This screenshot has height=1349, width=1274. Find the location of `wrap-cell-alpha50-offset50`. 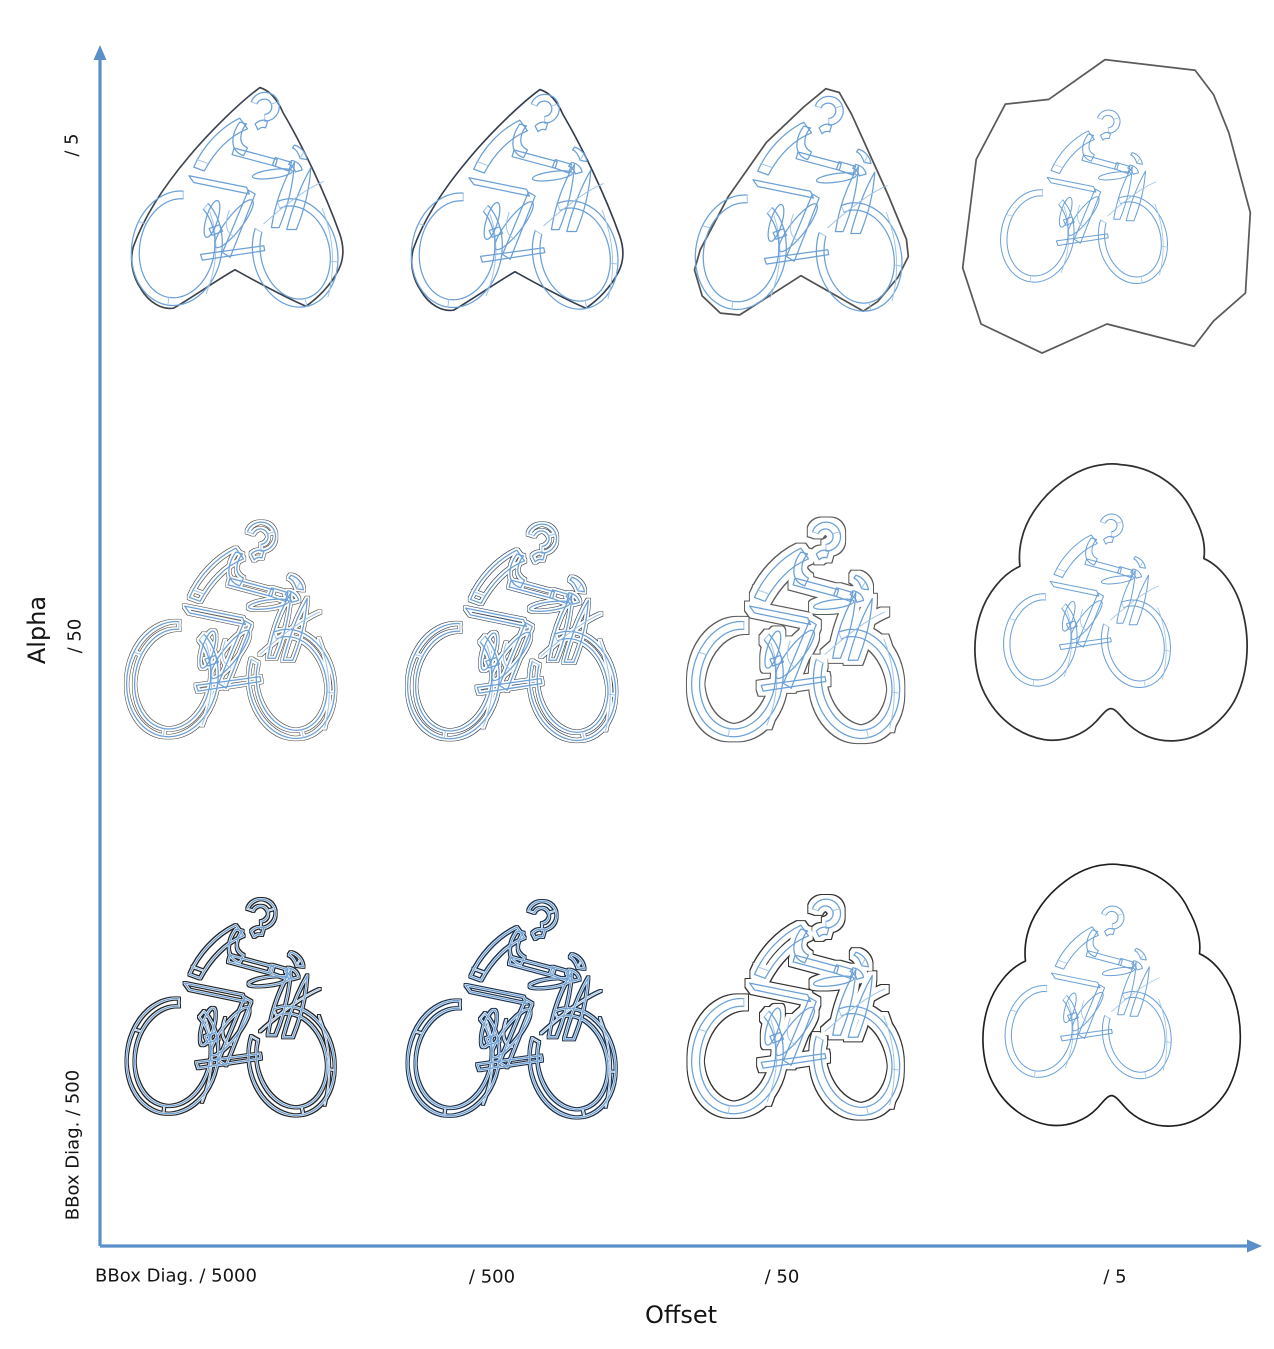

wrap-cell-alpha50-offset50 is located at coordinates (795, 630).